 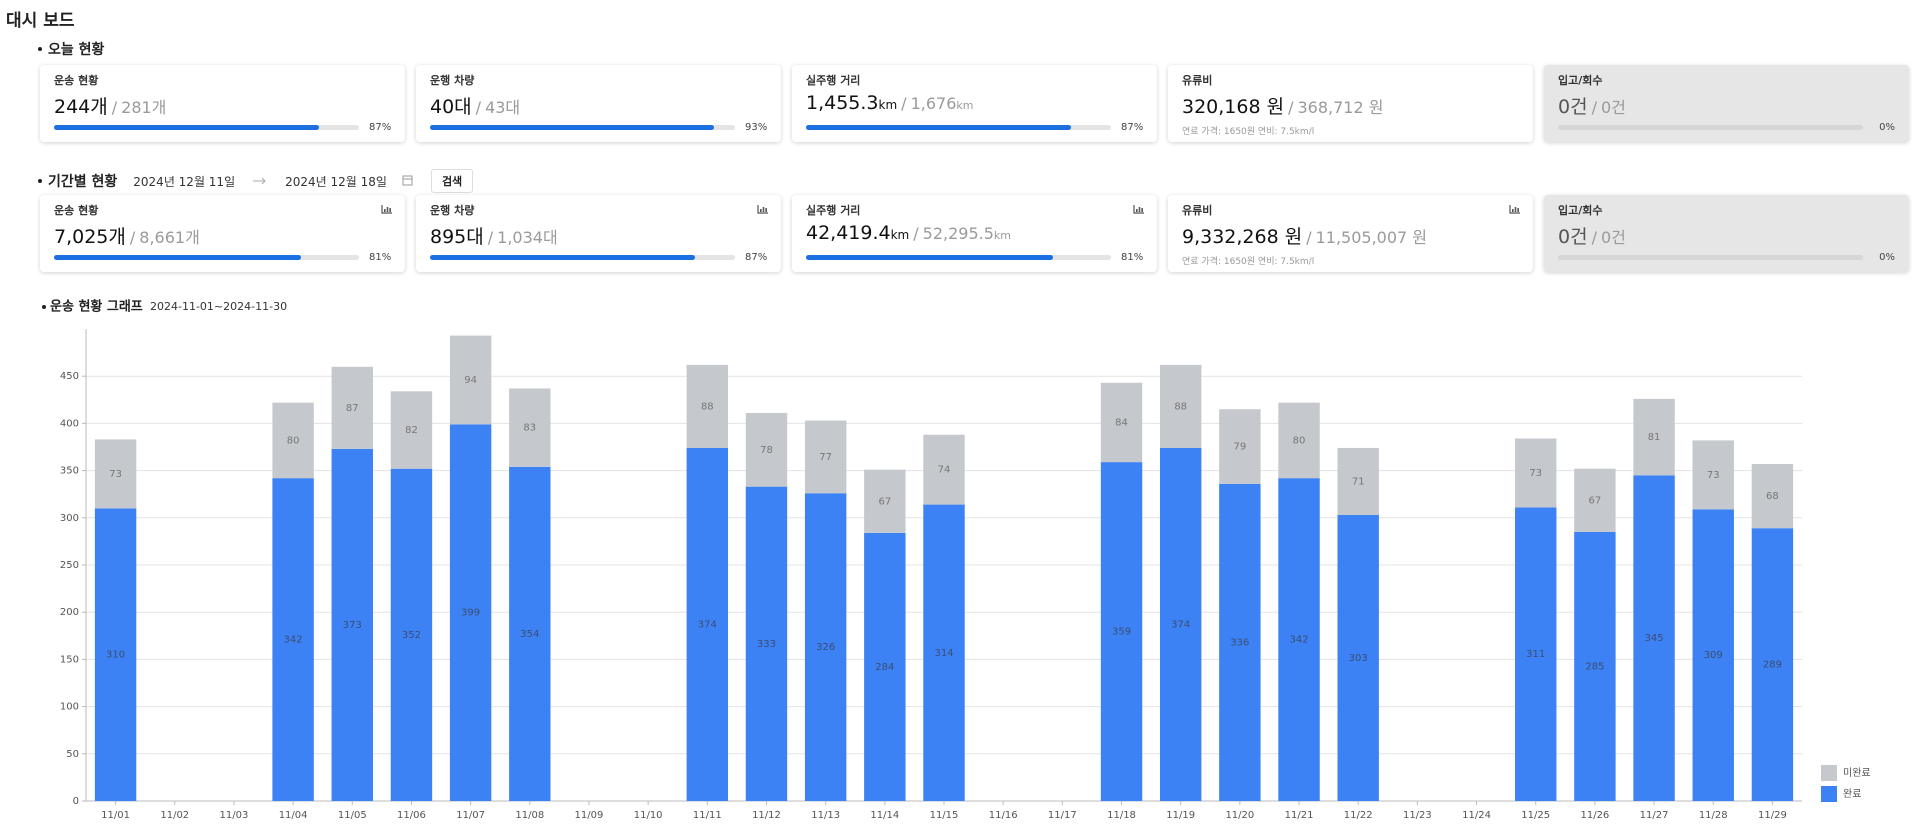 What do you see at coordinates (174, 815) in the screenshot?
I see `x-tick-label: 11/02` at bounding box center [174, 815].